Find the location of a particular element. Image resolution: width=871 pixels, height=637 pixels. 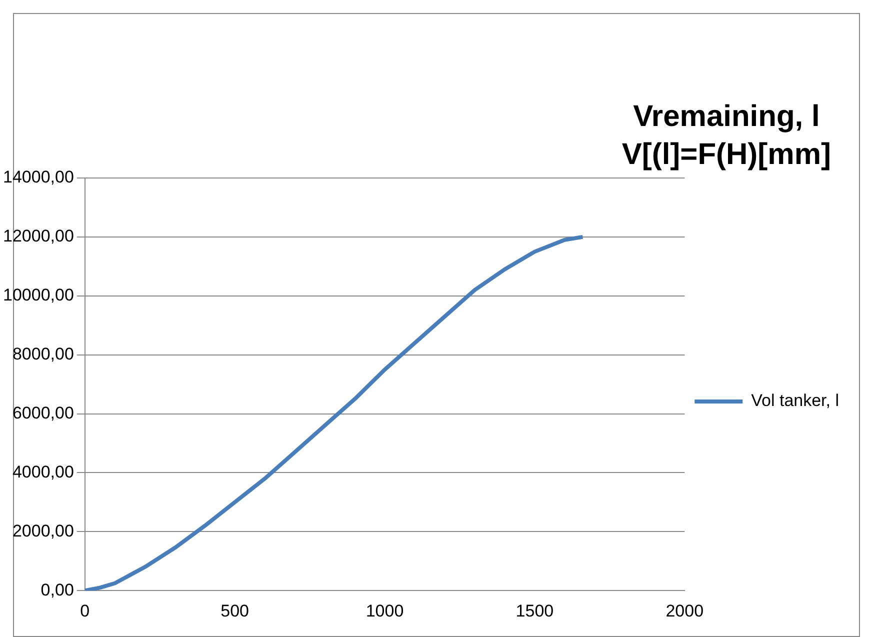

x-tick-label: 1000 is located at coordinates (385, 610).